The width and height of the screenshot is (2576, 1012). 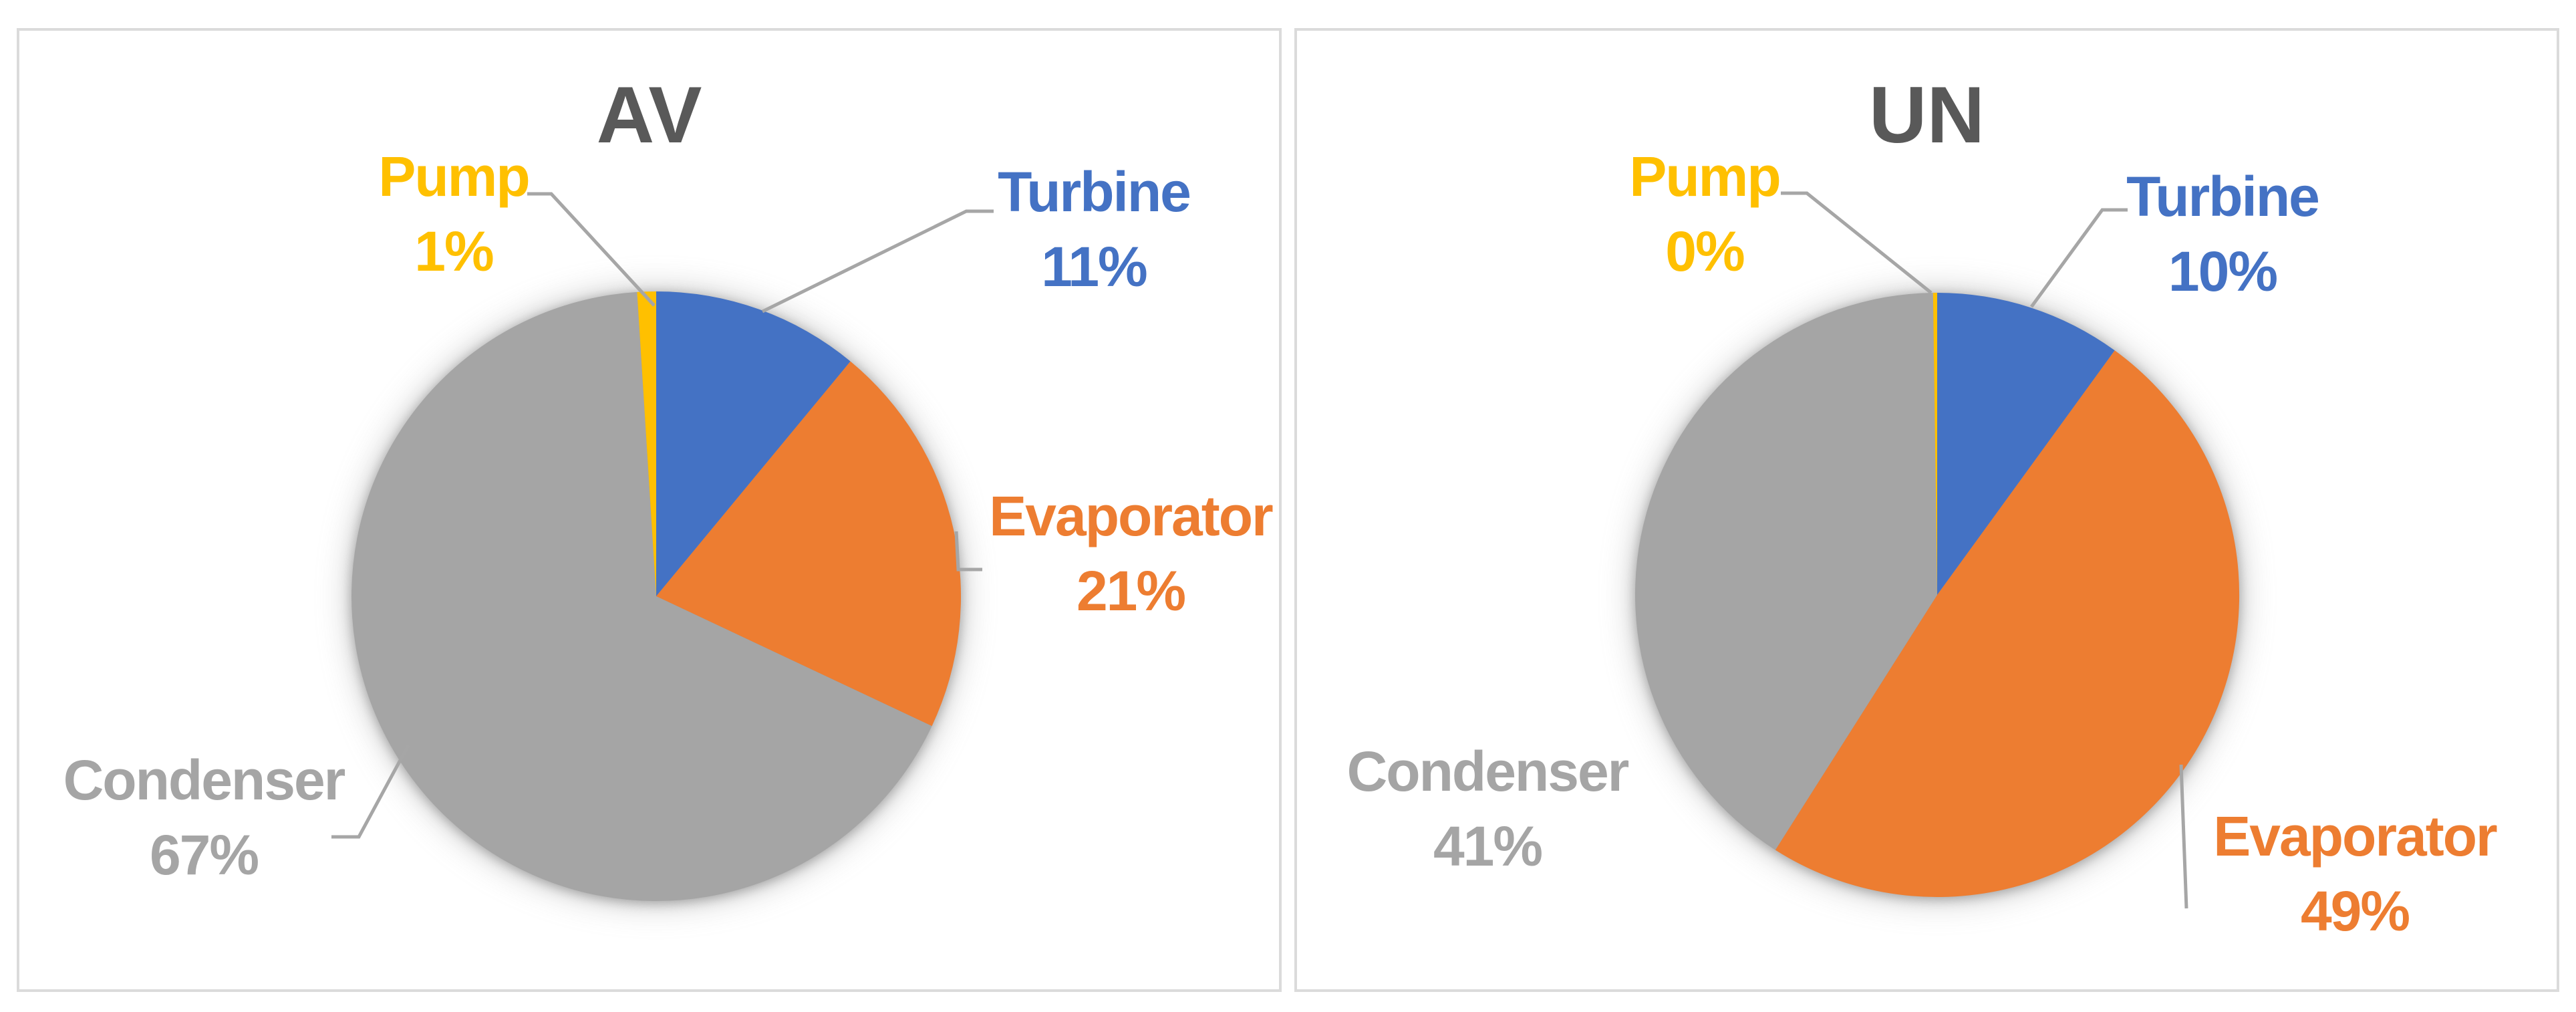 What do you see at coordinates (2355, 911) in the screenshot?
I see `slice-label-percent: 49%` at bounding box center [2355, 911].